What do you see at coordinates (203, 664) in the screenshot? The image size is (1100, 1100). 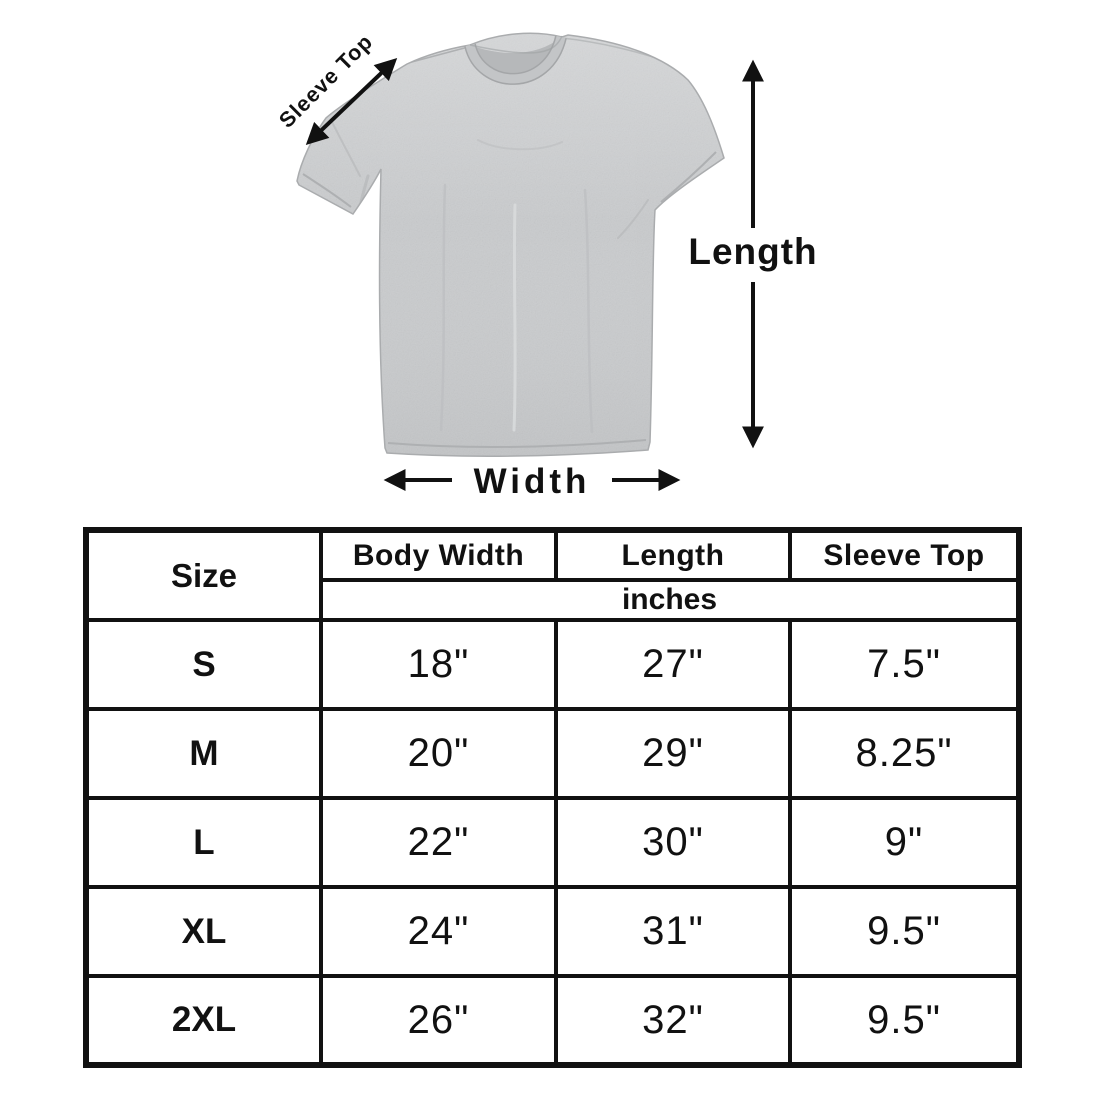 I see `cell-size: S` at bounding box center [203, 664].